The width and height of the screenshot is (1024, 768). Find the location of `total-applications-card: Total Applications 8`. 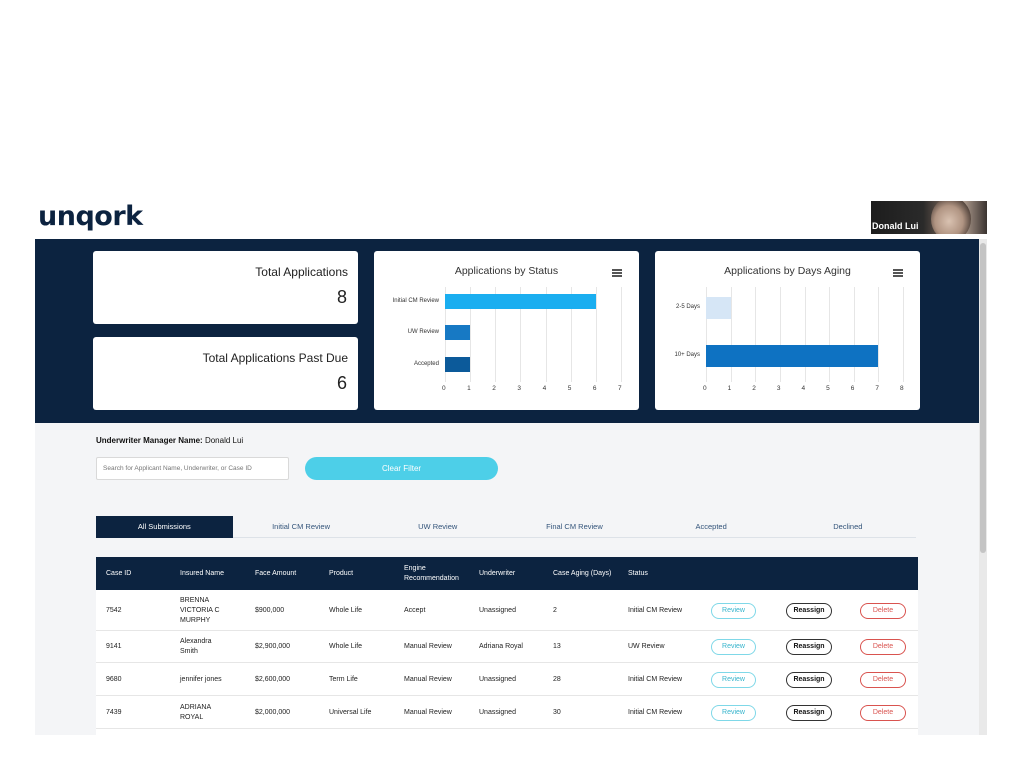

total-applications-card: Total Applications 8 is located at coordinates (225, 287).